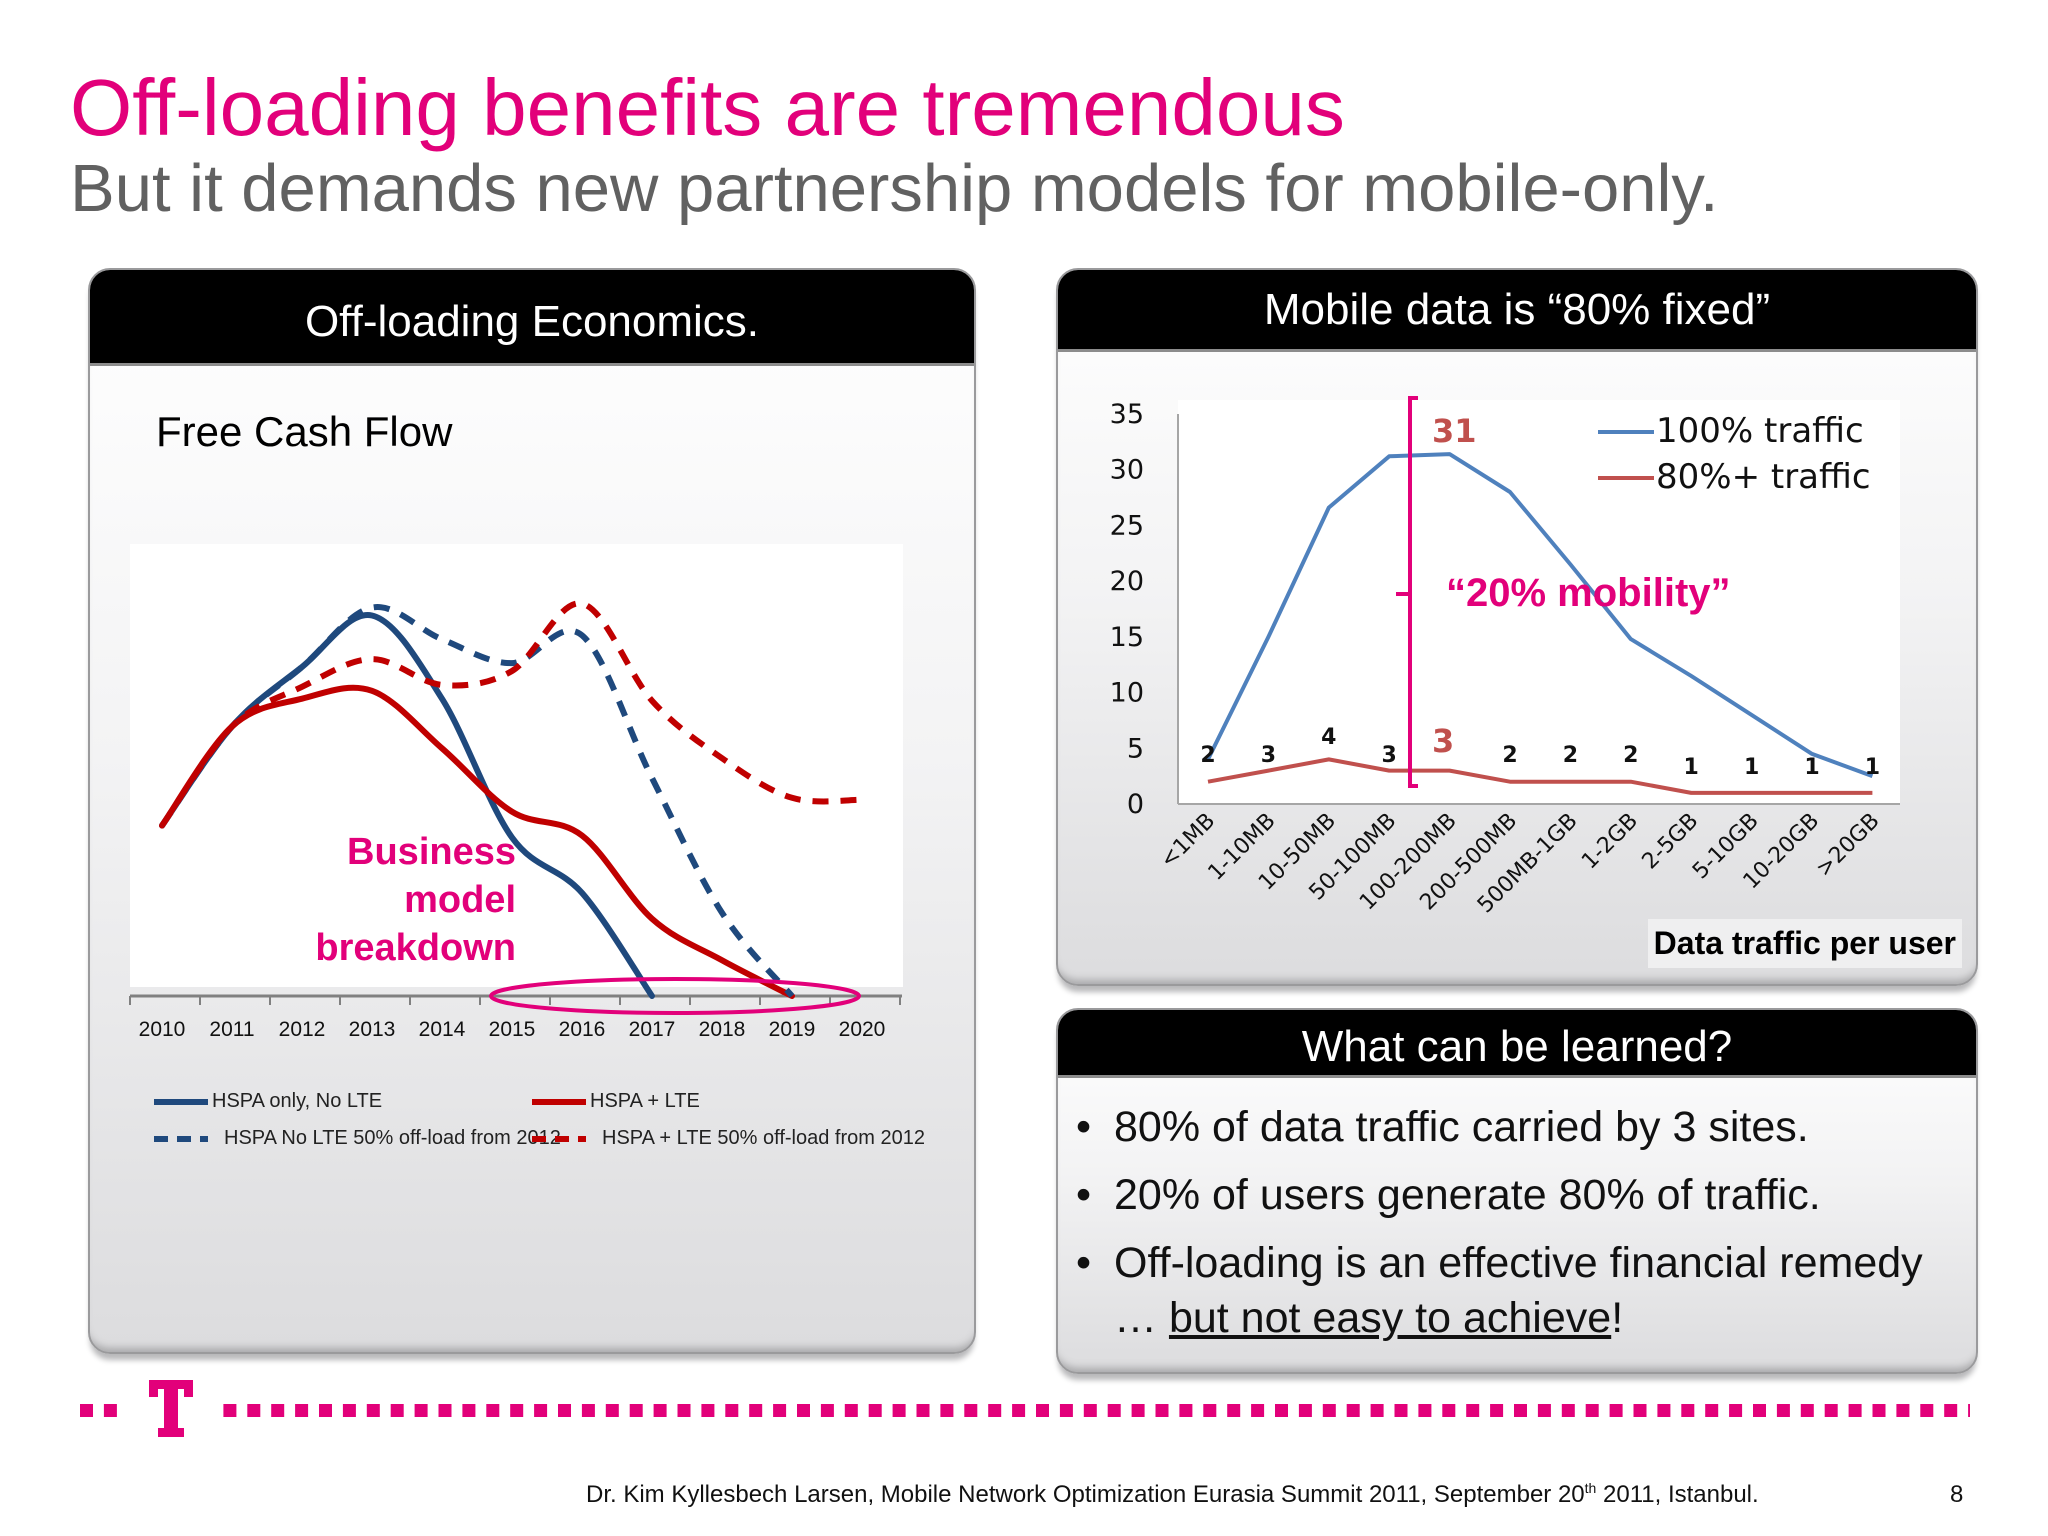 This screenshot has height=1536, width=2048. I want to click on breakdown-line-1: Business, so click(431, 852).